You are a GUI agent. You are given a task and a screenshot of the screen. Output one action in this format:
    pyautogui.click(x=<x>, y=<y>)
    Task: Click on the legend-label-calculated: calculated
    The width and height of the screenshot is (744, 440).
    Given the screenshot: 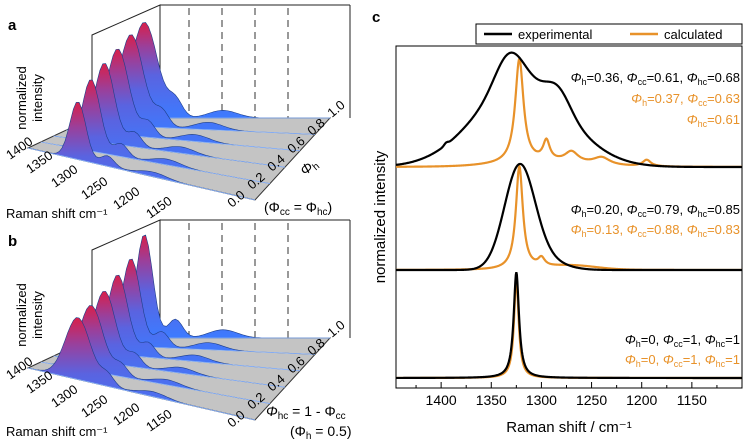 What is the action you would take?
    pyautogui.click(x=693, y=34)
    